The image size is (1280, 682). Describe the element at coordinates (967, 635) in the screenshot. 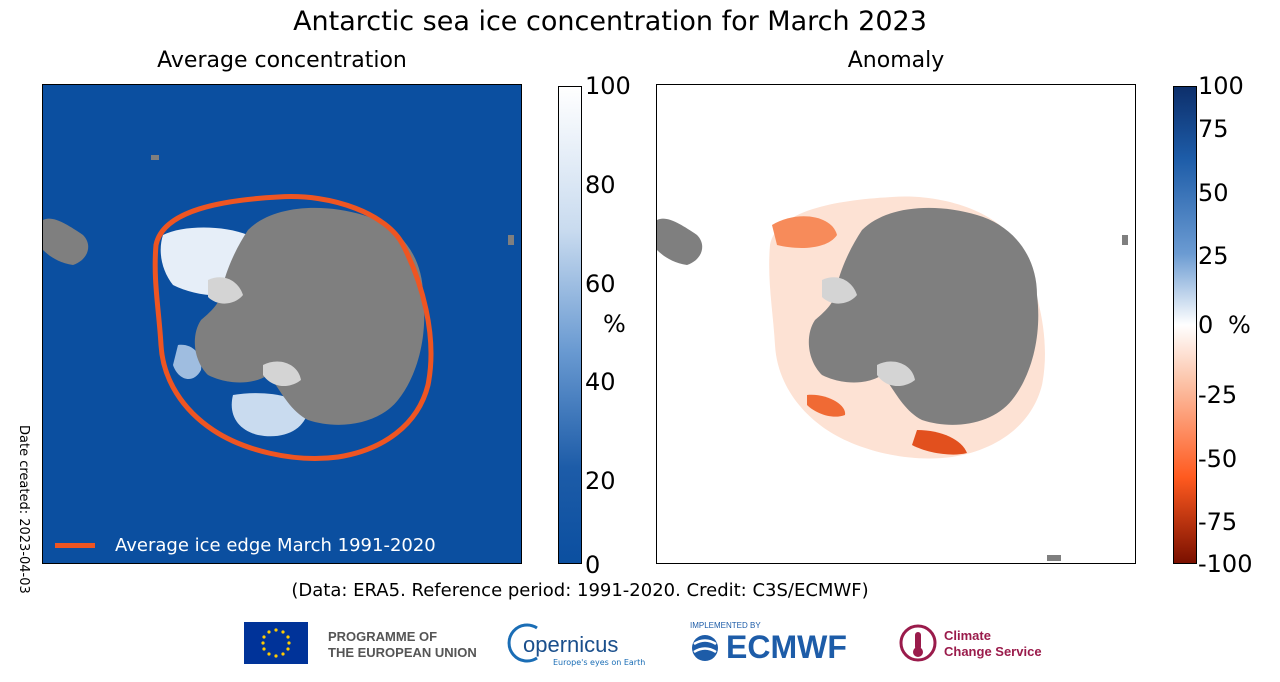

I see `c3s-line1: Climate` at that location.